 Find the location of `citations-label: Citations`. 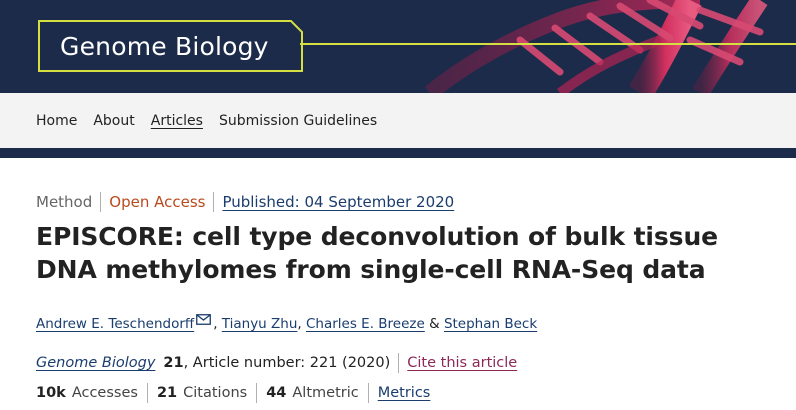

citations-label: Citations is located at coordinates (215, 393).